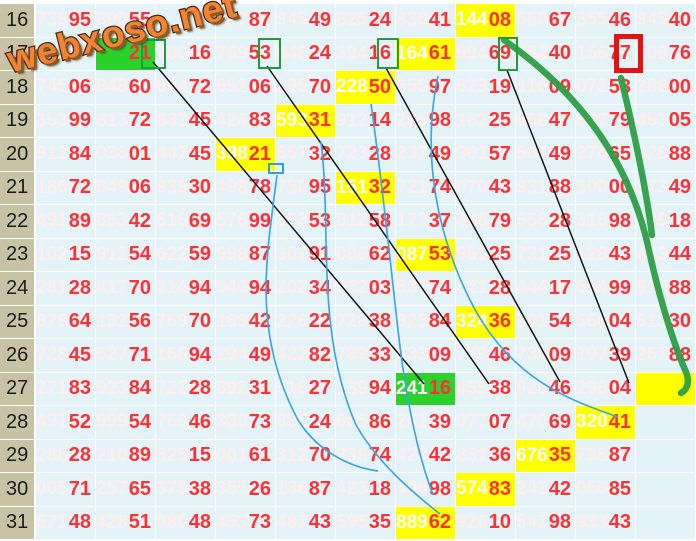 This screenshot has width=696, height=541. Describe the element at coordinates (532, 154) in the screenshot. I see `cell-prefix-number: 564` at that location.